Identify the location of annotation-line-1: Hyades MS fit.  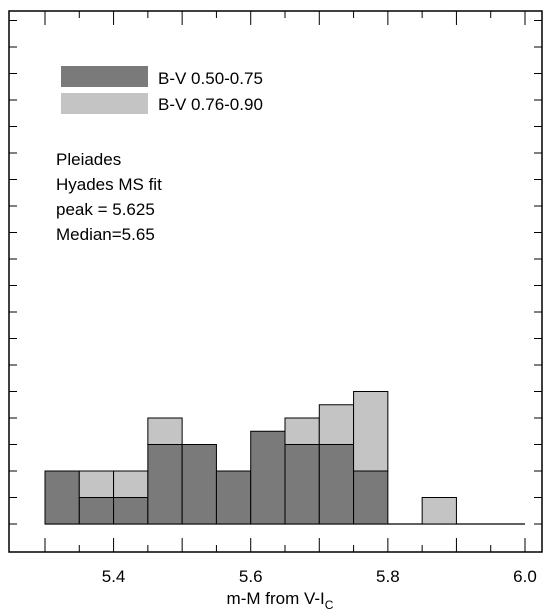
(109, 184).